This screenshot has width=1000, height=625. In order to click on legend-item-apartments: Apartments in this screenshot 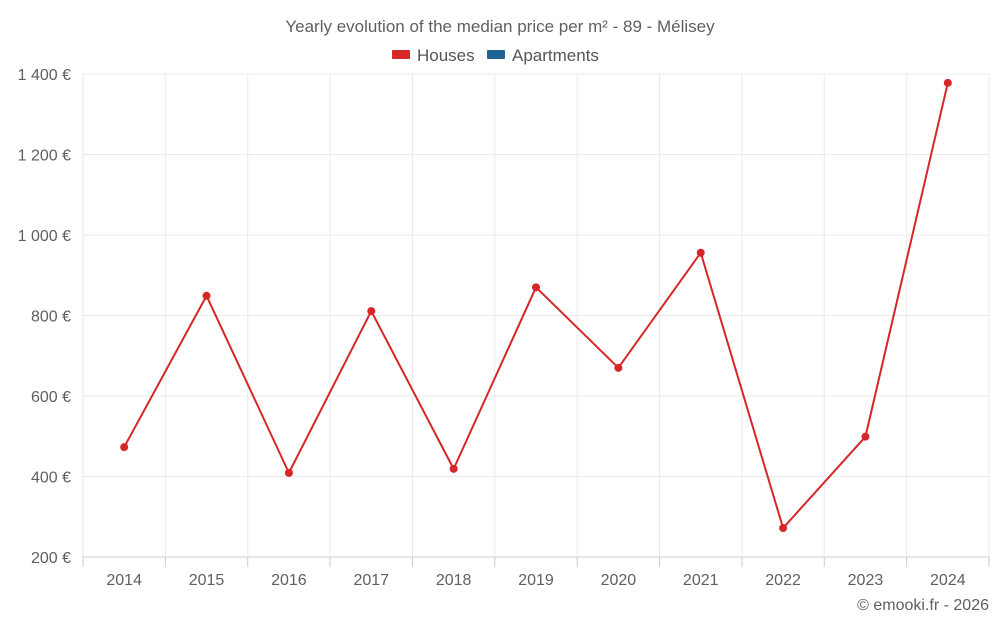, I will do `click(543, 55)`.